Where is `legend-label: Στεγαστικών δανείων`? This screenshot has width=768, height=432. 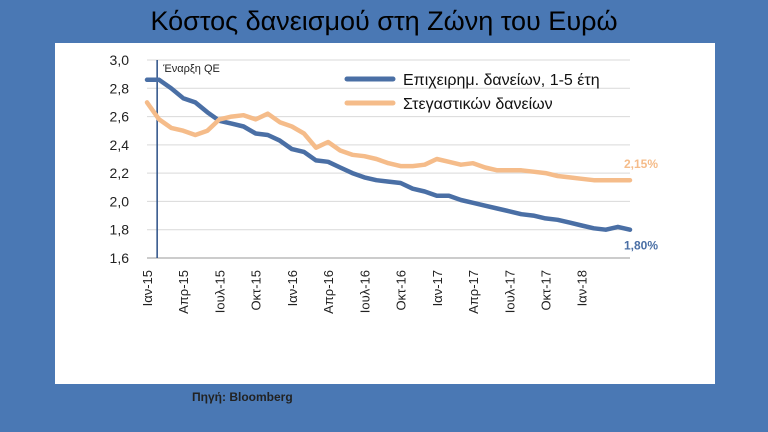 legend-label: Στεγαστικών δανείων is located at coordinates (478, 104).